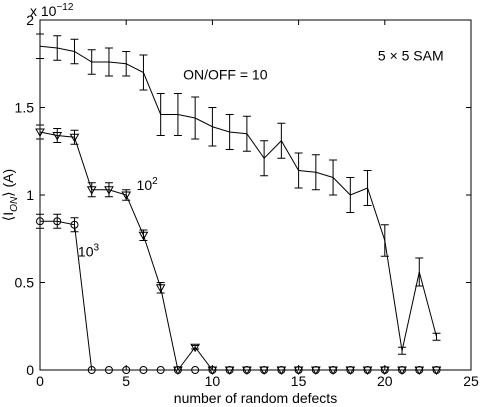 The width and height of the screenshot is (483, 407). Describe the element at coordinates (30, 370) in the screenshot. I see `y-tick-label: 0` at that location.